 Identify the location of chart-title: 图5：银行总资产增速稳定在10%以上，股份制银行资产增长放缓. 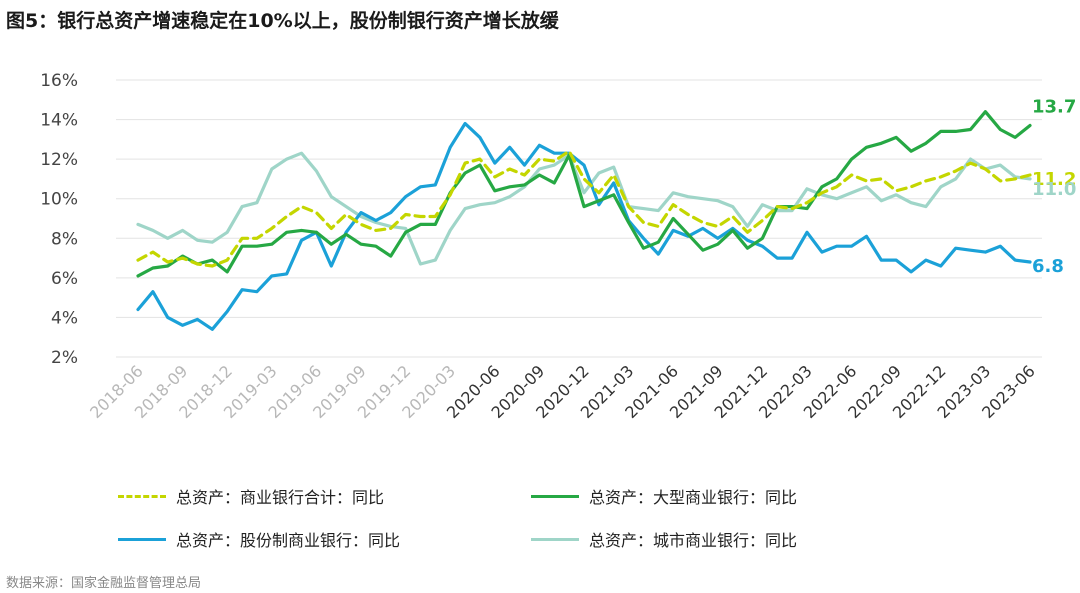
(282, 21).